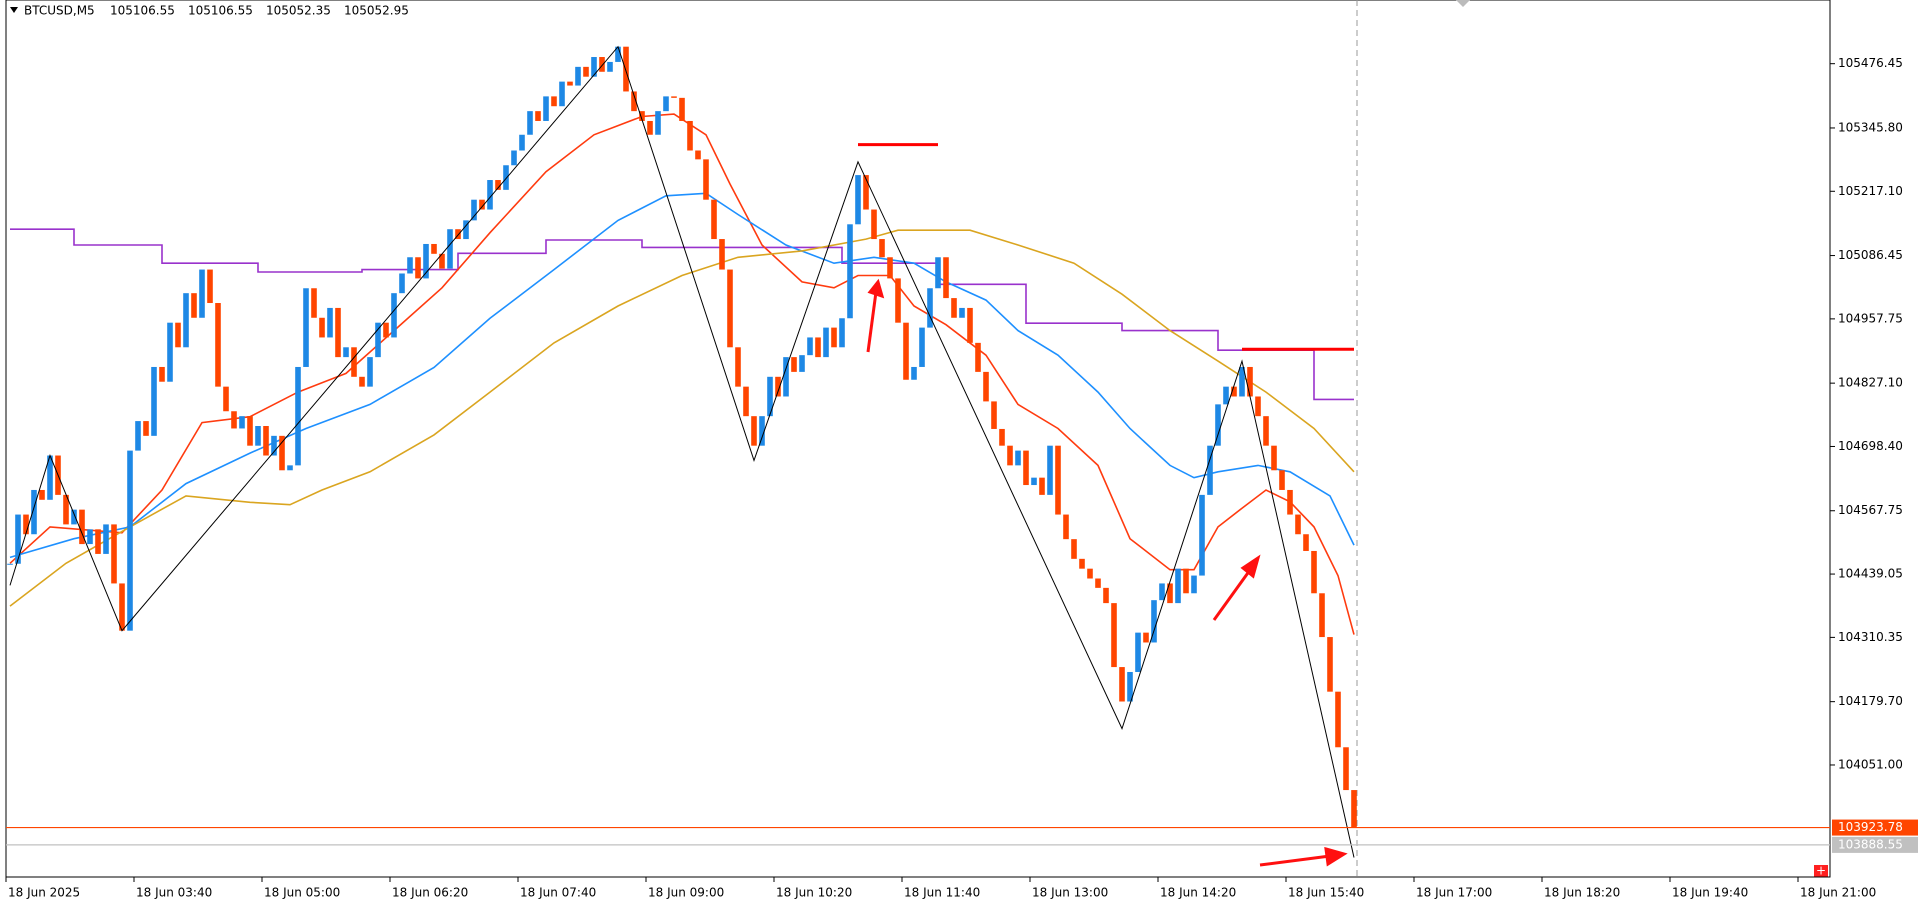 The height and width of the screenshot is (911, 1920). I want to click on price-label: 103888.55, so click(1870, 844).